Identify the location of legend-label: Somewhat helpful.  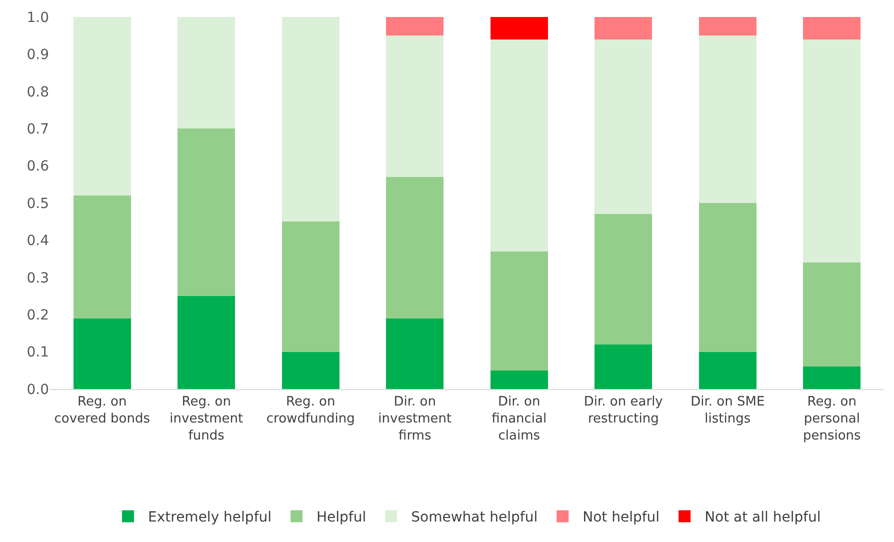
(474, 518).